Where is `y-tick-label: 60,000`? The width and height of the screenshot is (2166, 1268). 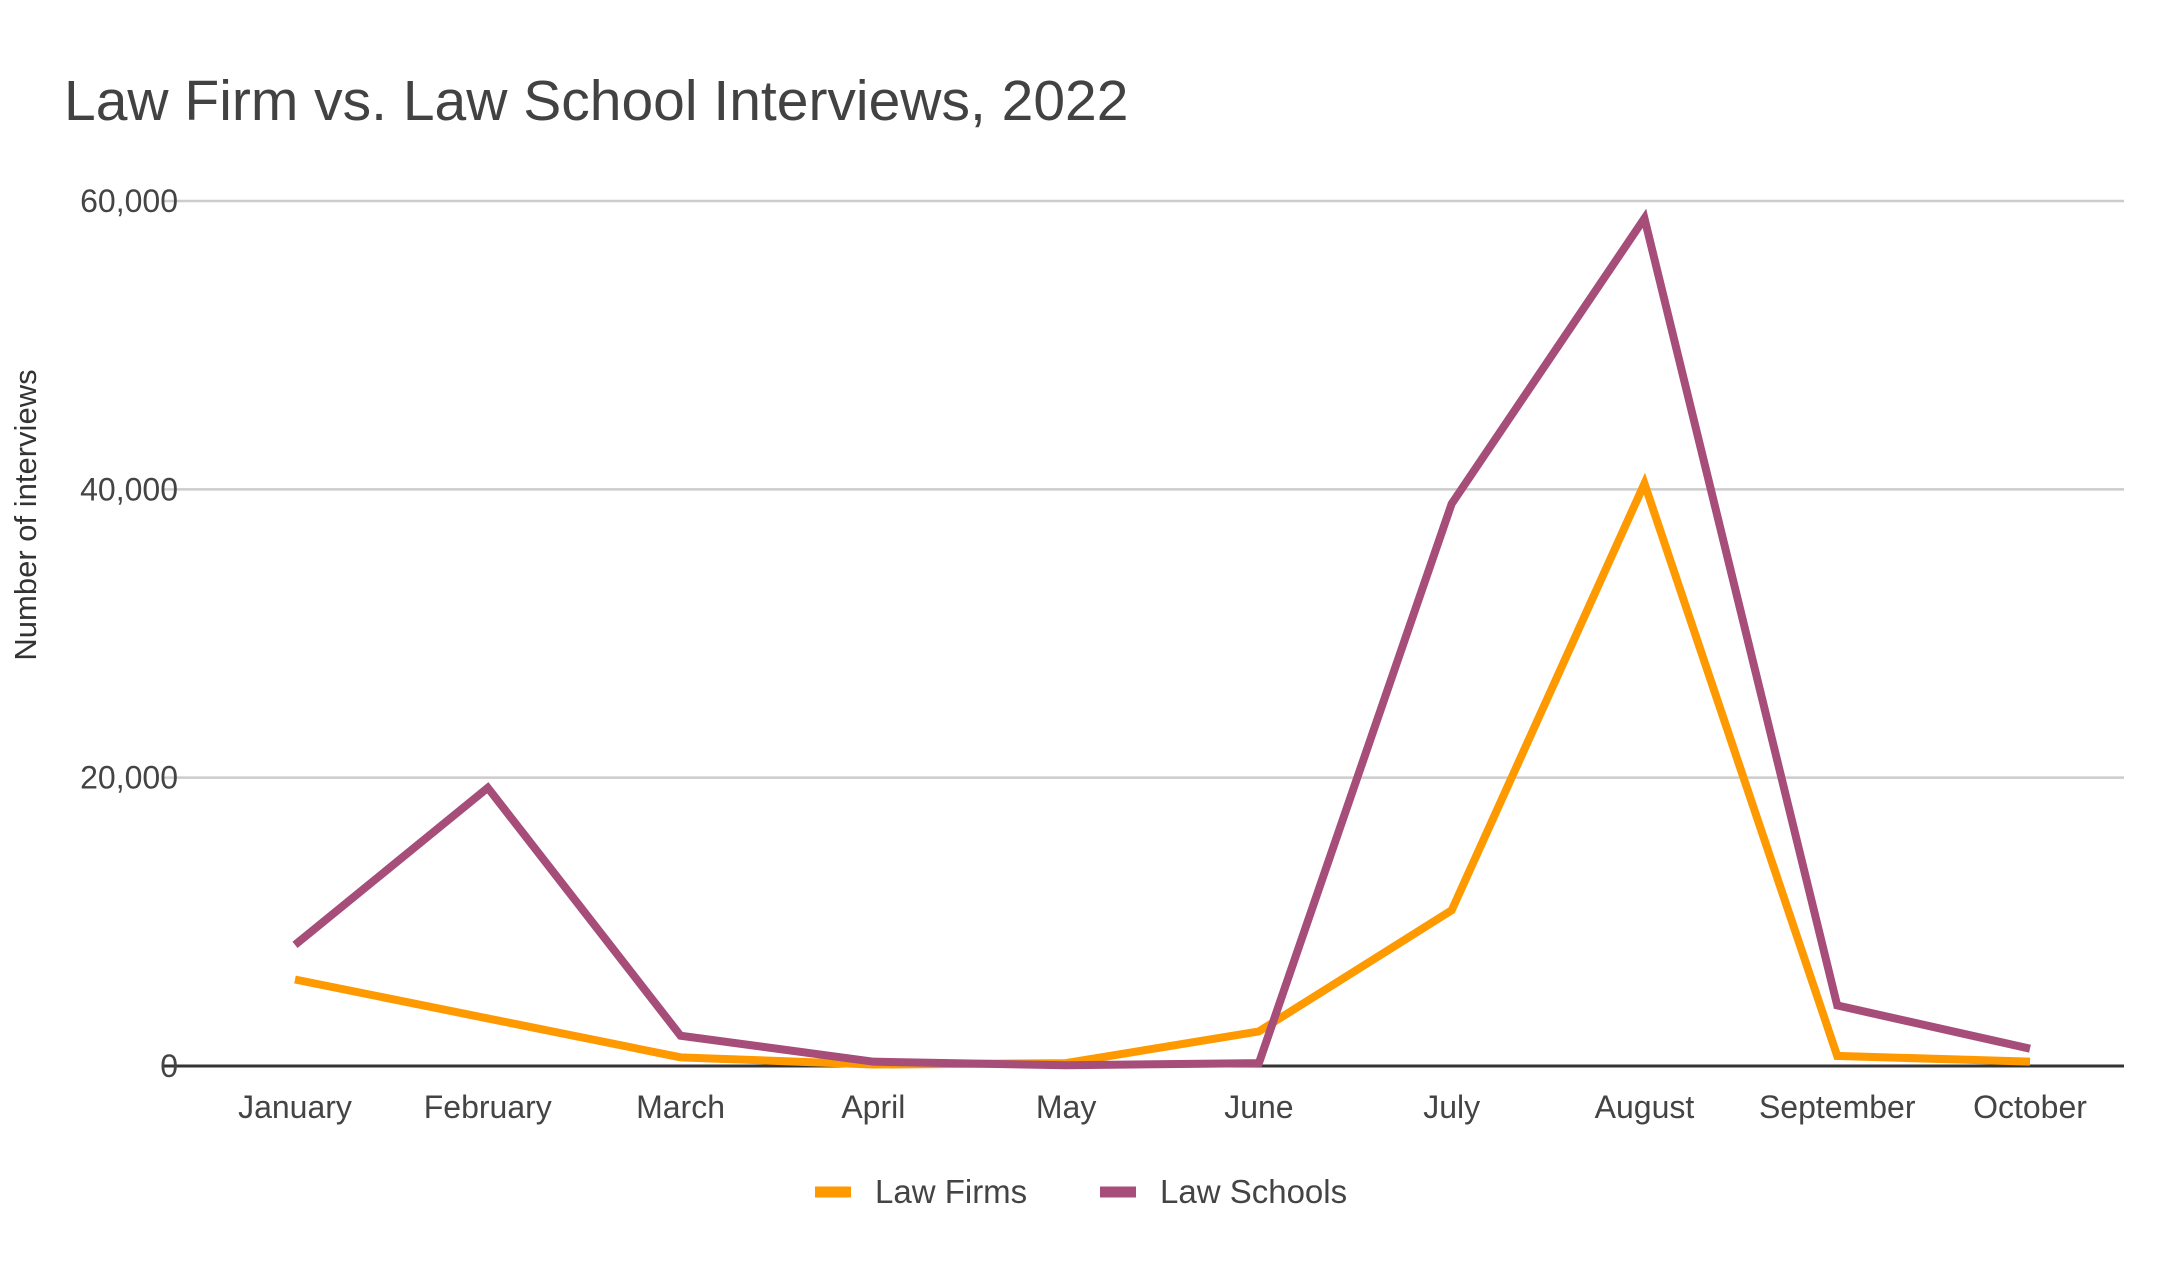
y-tick-label: 60,000 is located at coordinates (129, 201).